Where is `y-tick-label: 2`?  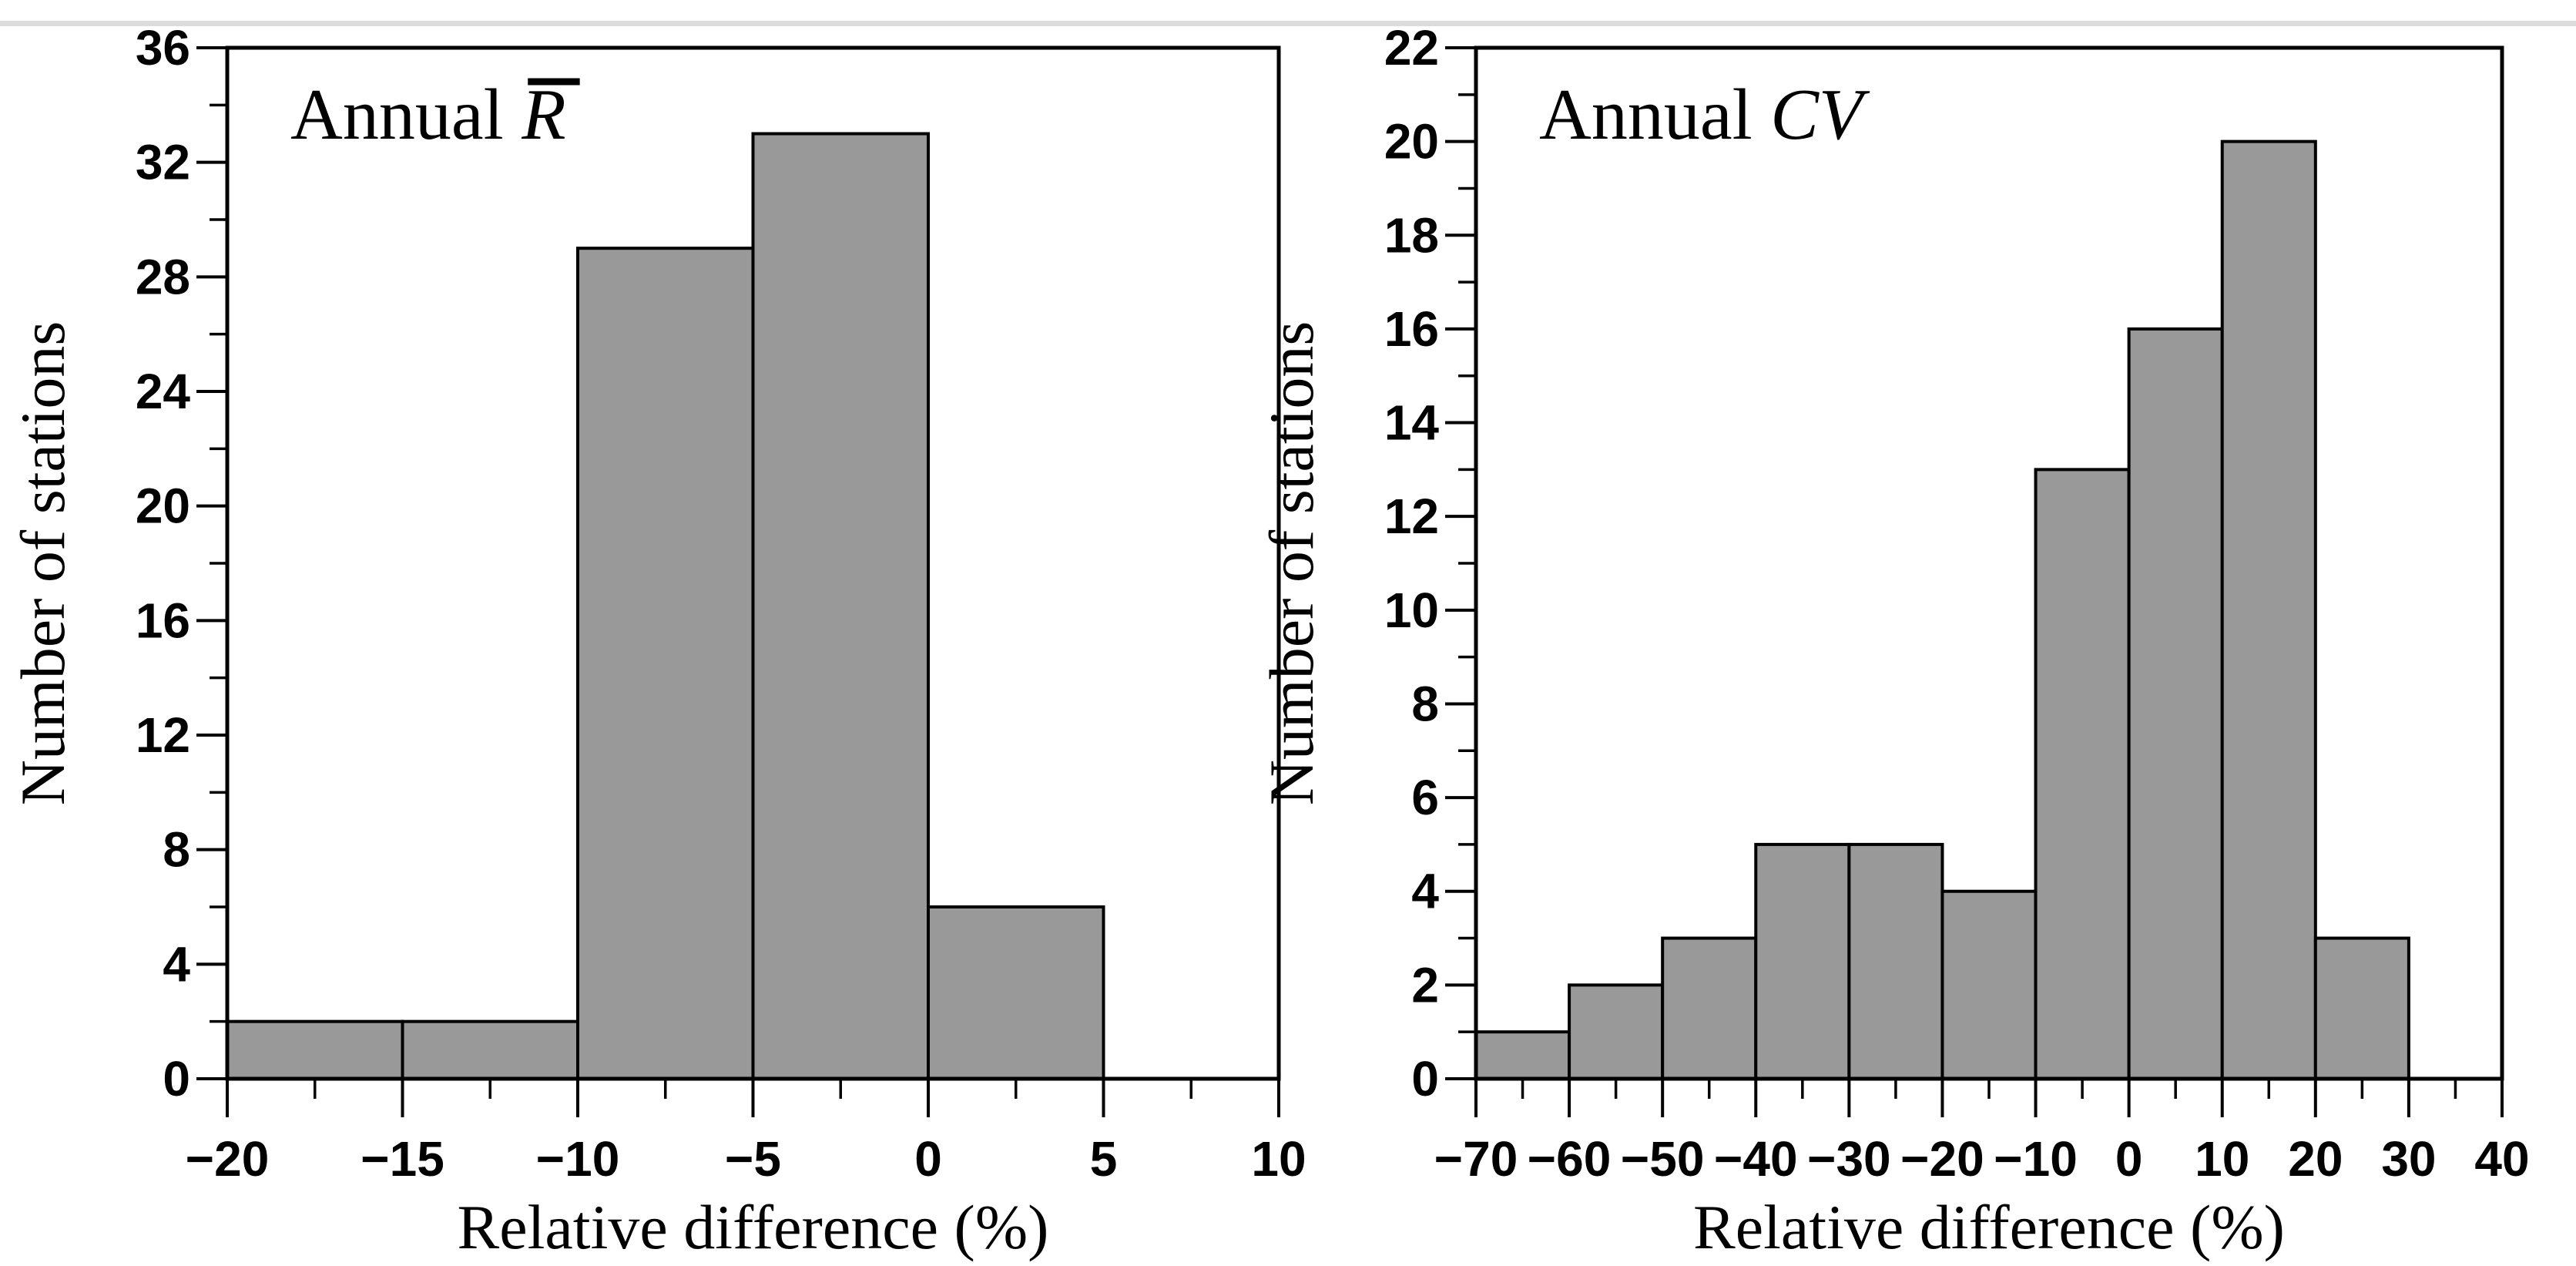 y-tick-label: 2 is located at coordinates (1425, 984).